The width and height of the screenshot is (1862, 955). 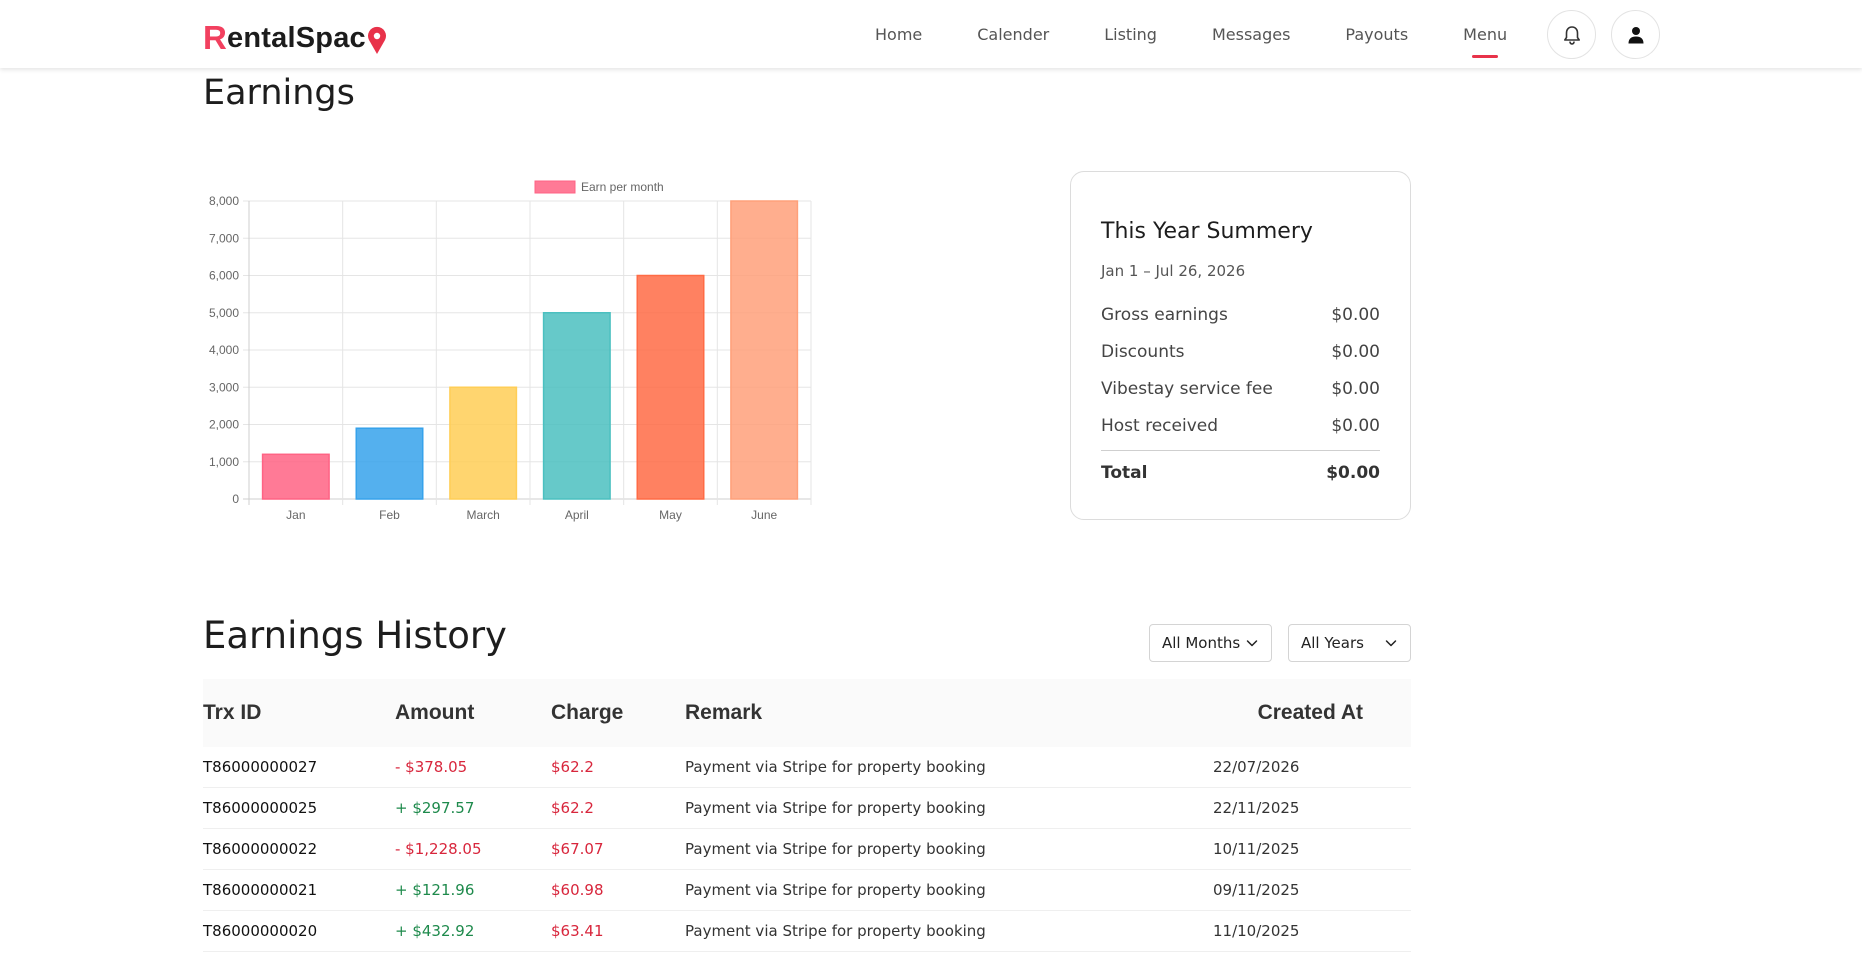 What do you see at coordinates (431, 767) in the screenshot?
I see `cell-amount: - $378.05` at bounding box center [431, 767].